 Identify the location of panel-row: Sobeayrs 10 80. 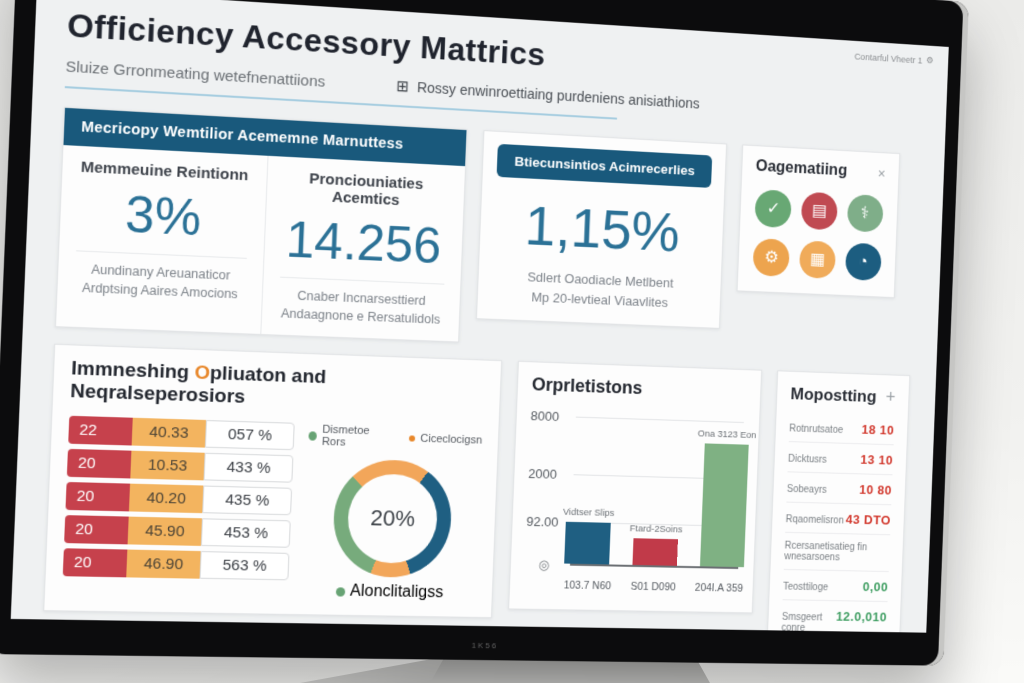
(839, 489).